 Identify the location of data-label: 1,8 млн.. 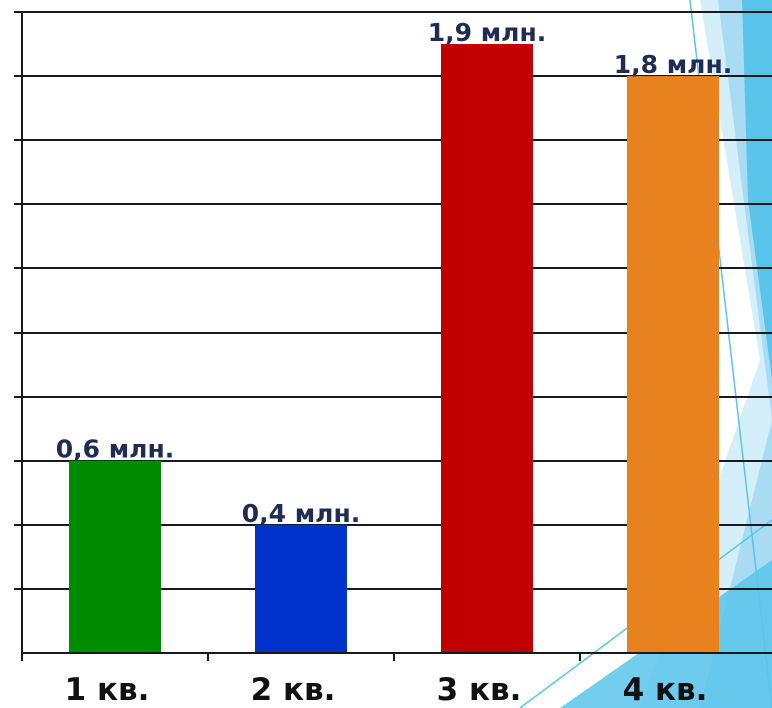
(673, 64).